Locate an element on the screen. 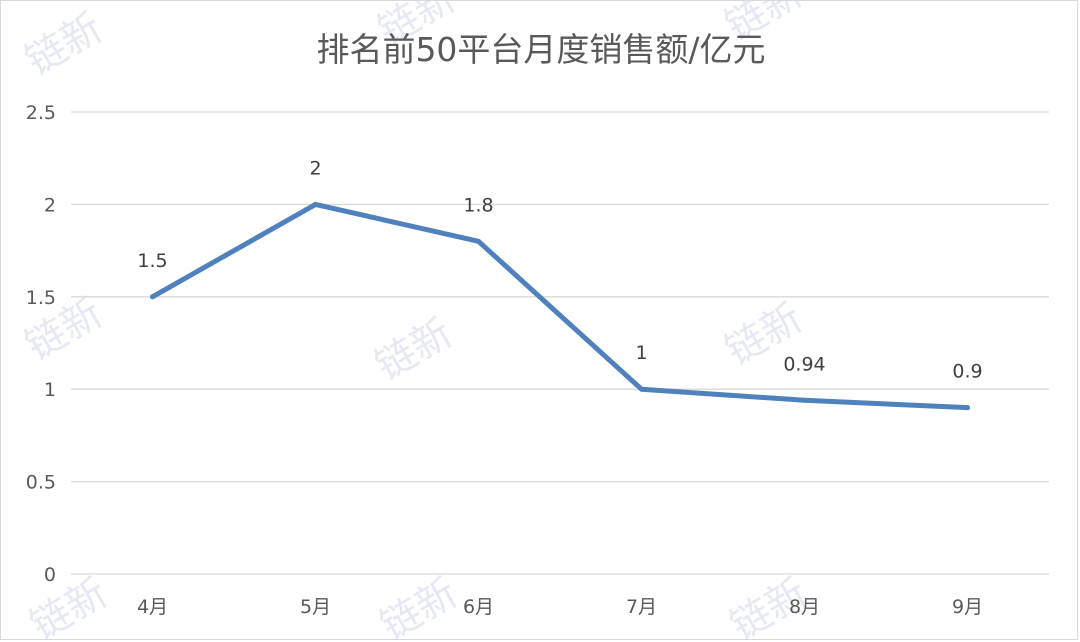 Image resolution: width=1080 pixels, height=642 pixels. x-tick-label: 8月 is located at coordinates (804, 607).